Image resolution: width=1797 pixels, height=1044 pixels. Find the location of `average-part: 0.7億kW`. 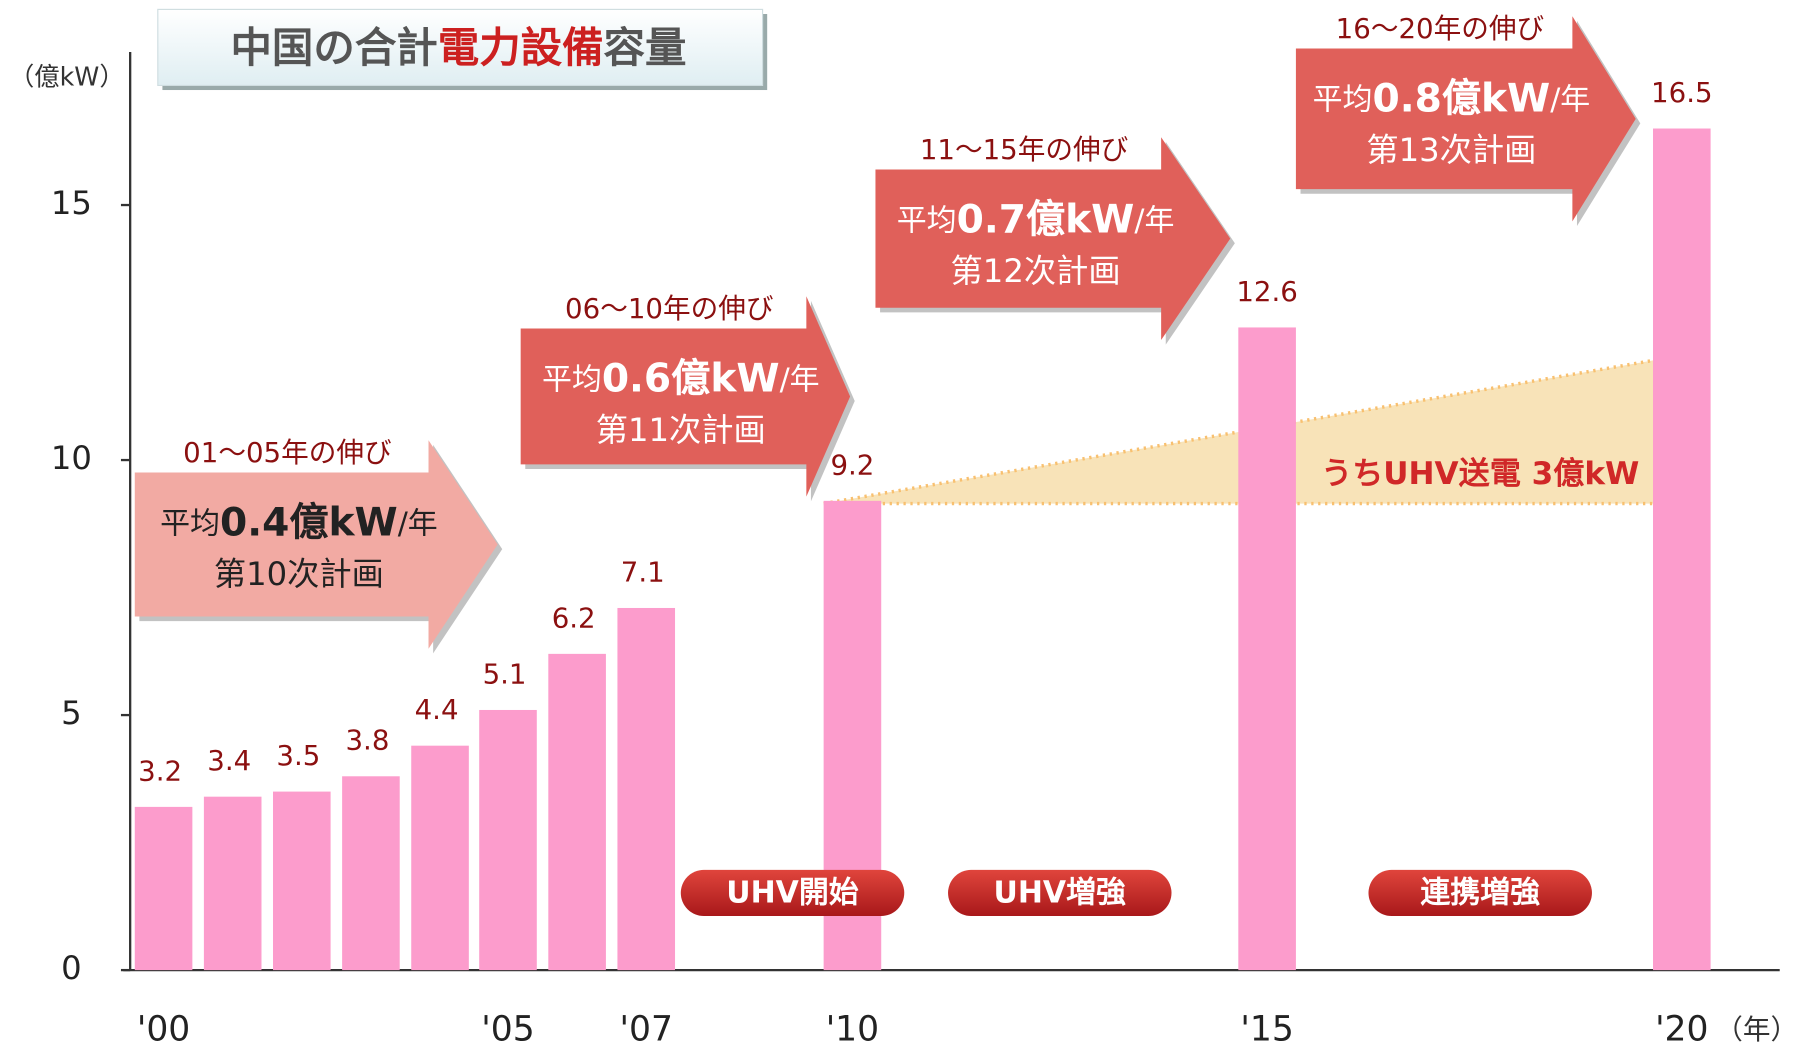

average-part: 0.7億kW is located at coordinates (1046, 219).